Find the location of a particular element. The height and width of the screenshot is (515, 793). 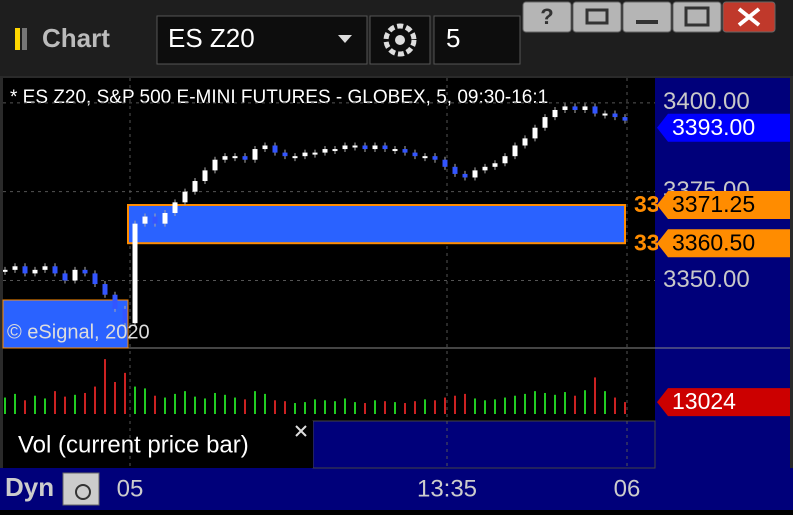

symbol-box is located at coordinates (262, 40).